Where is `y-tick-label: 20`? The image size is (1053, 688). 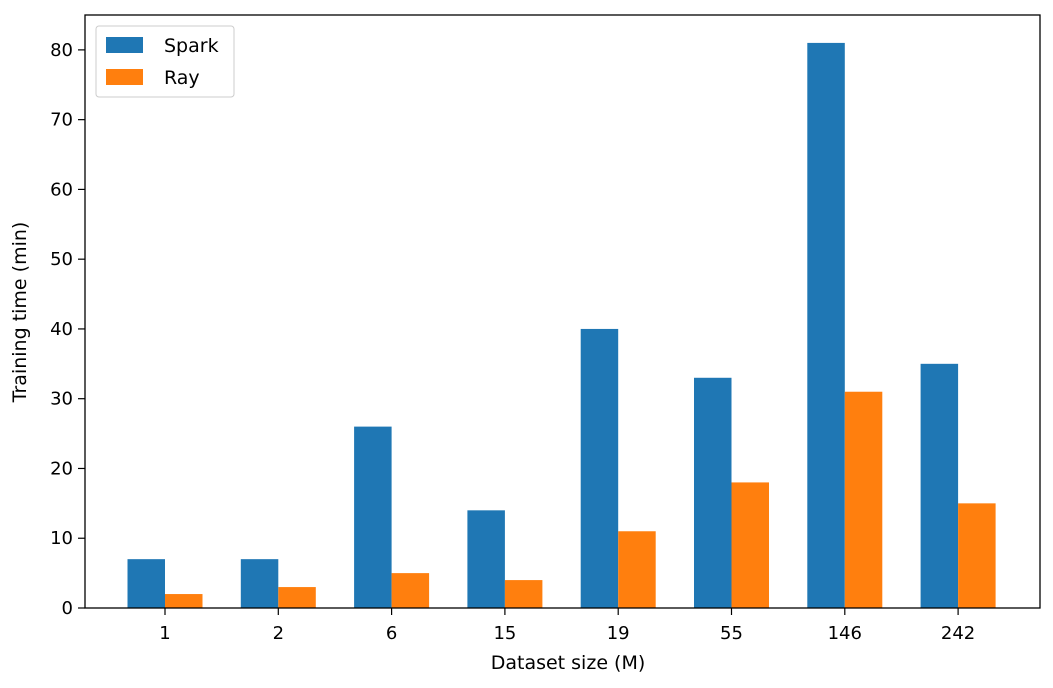 y-tick-label: 20 is located at coordinates (61, 468).